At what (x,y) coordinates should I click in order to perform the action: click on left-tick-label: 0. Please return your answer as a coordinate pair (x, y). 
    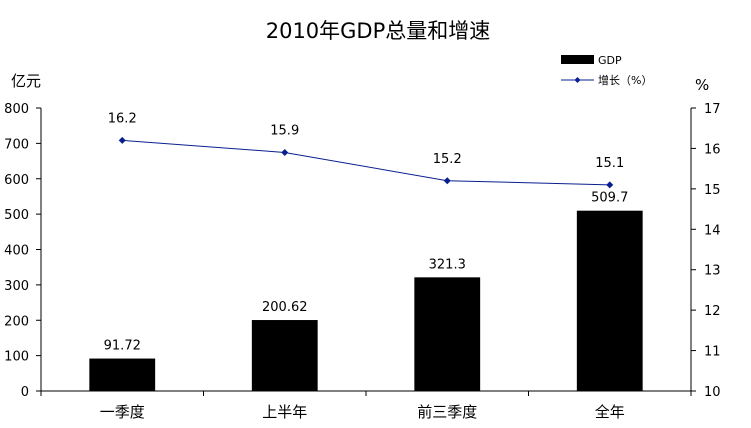
    Looking at the image, I should click on (25, 392).